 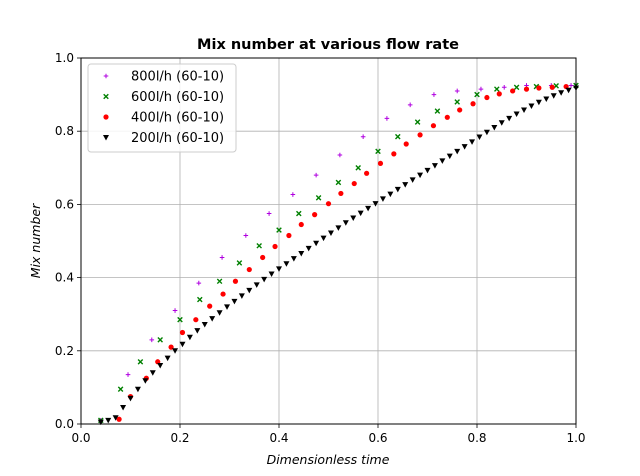 I want to click on legend-box, so click(x=162, y=108).